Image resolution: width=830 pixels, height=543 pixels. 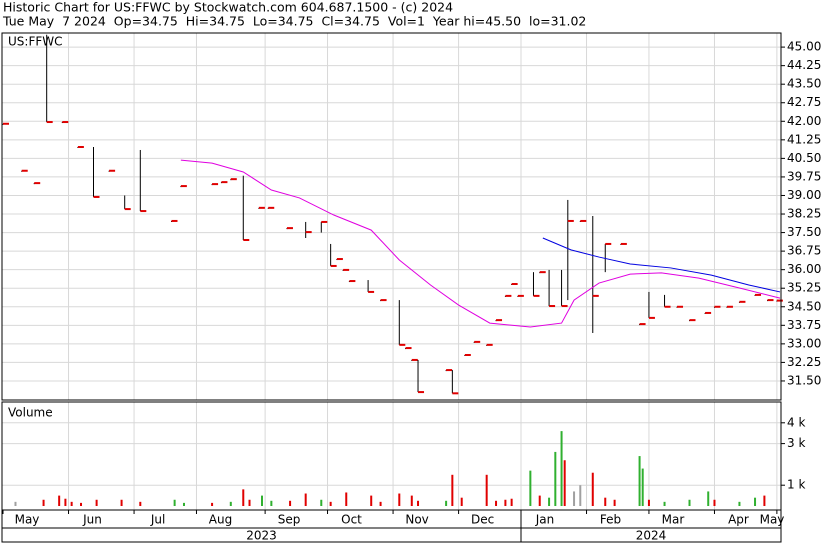 What do you see at coordinates (796, 443) in the screenshot?
I see `y-tick-label: 3 k` at bounding box center [796, 443].